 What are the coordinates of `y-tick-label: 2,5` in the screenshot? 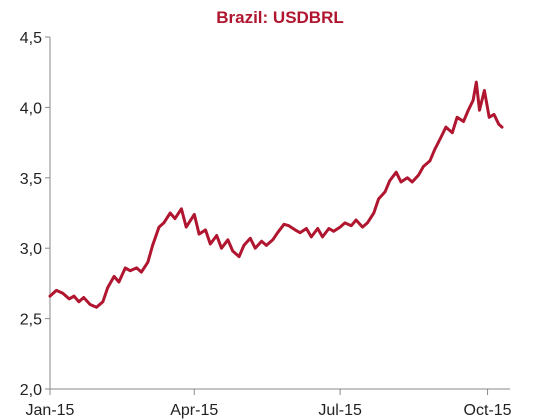 It's located at (31, 320).